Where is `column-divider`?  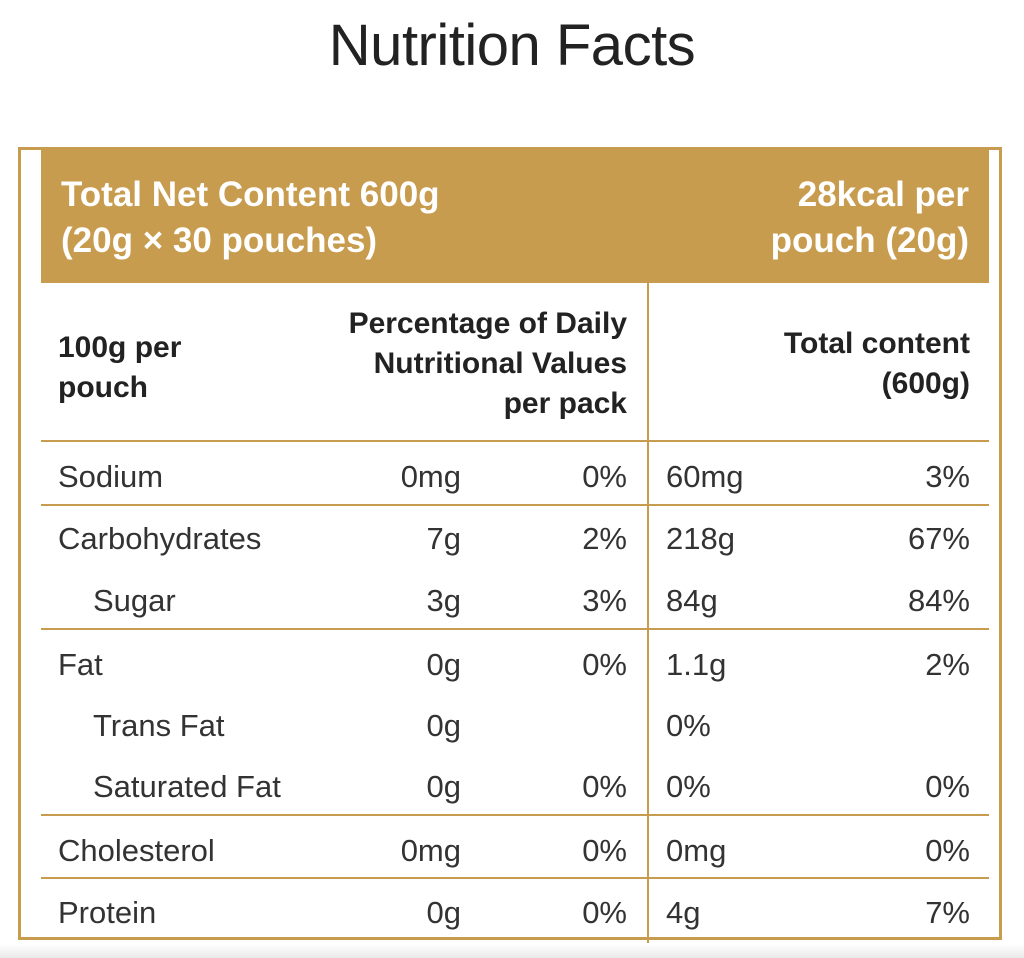 column-divider is located at coordinates (648, 613).